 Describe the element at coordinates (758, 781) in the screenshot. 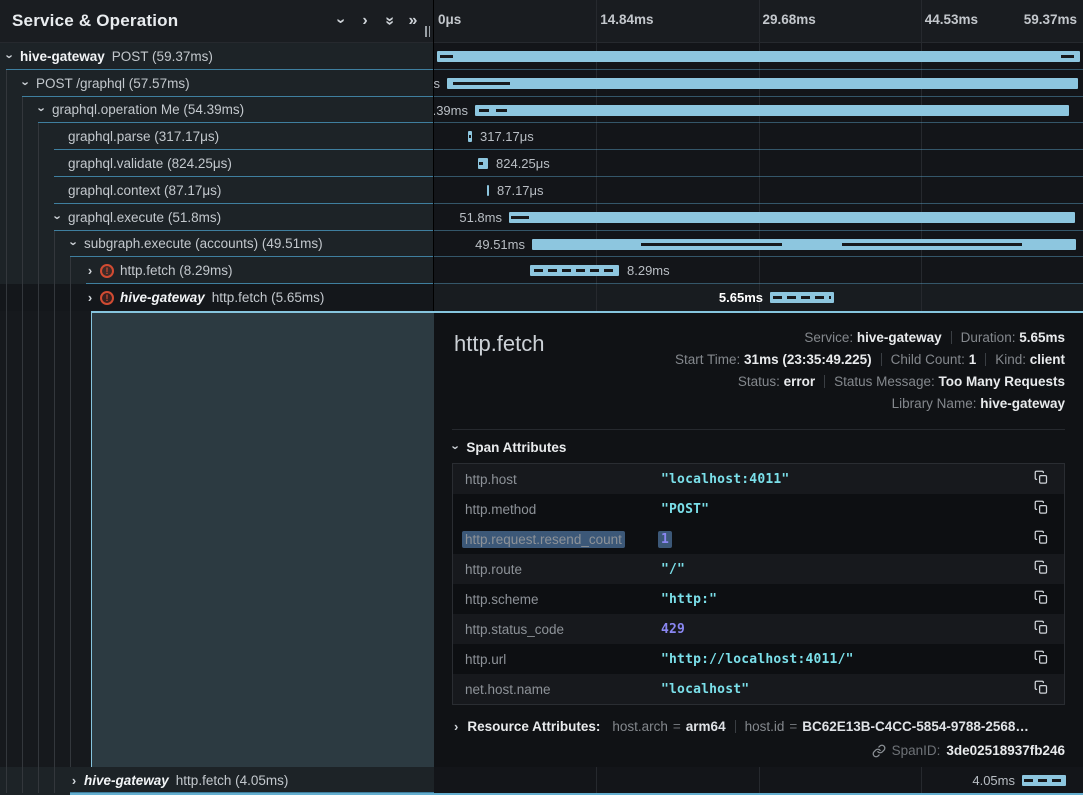

I see `timeline-row-bottom: 4.05ms` at that location.